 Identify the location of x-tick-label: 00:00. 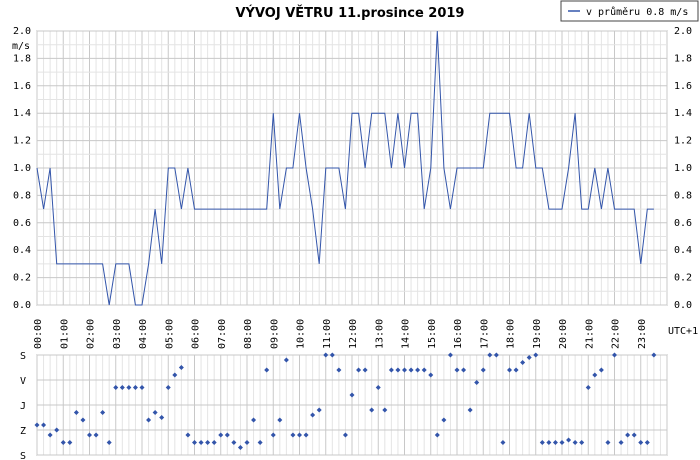
(38, 334).